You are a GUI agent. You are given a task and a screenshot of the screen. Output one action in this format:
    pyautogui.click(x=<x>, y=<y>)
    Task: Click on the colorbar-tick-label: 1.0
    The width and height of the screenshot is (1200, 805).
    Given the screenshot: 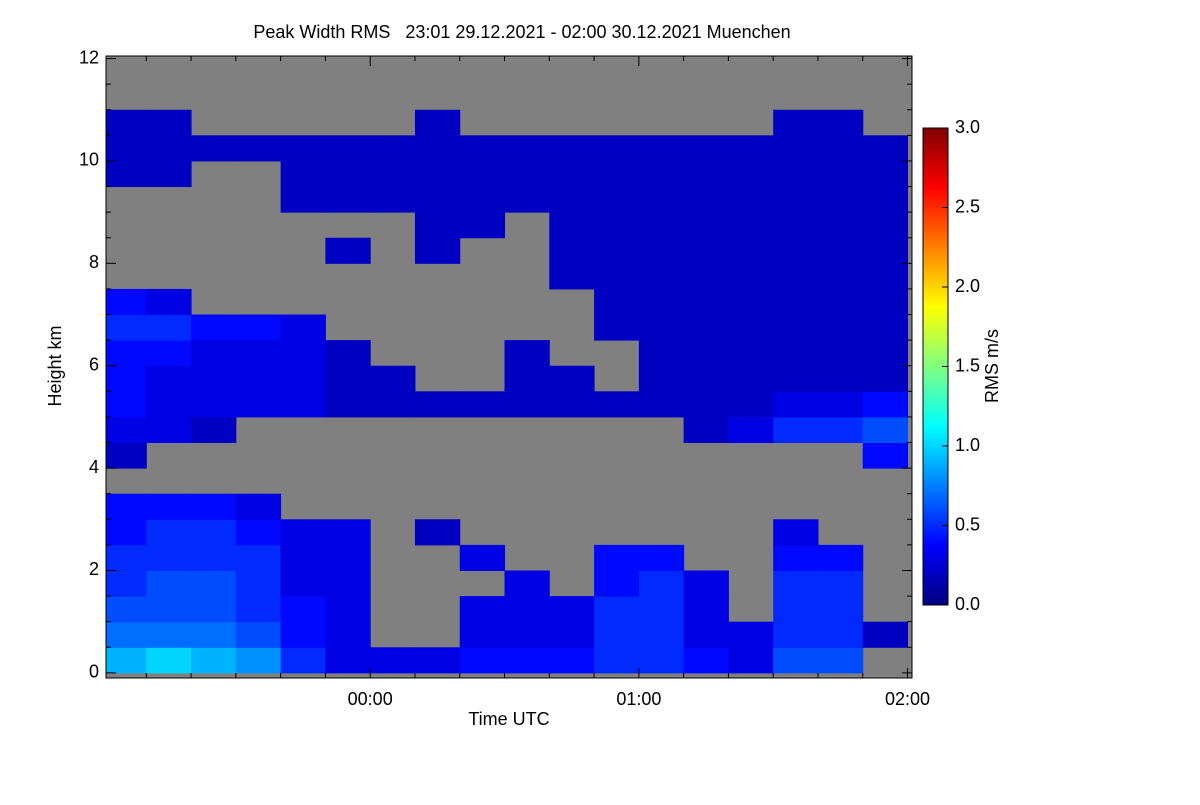 What is the action you would take?
    pyautogui.click(x=967, y=445)
    